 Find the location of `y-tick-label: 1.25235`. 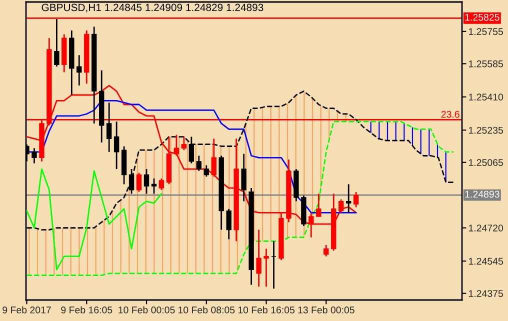

y-tick-label: 1.25235 is located at coordinates (485, 130).